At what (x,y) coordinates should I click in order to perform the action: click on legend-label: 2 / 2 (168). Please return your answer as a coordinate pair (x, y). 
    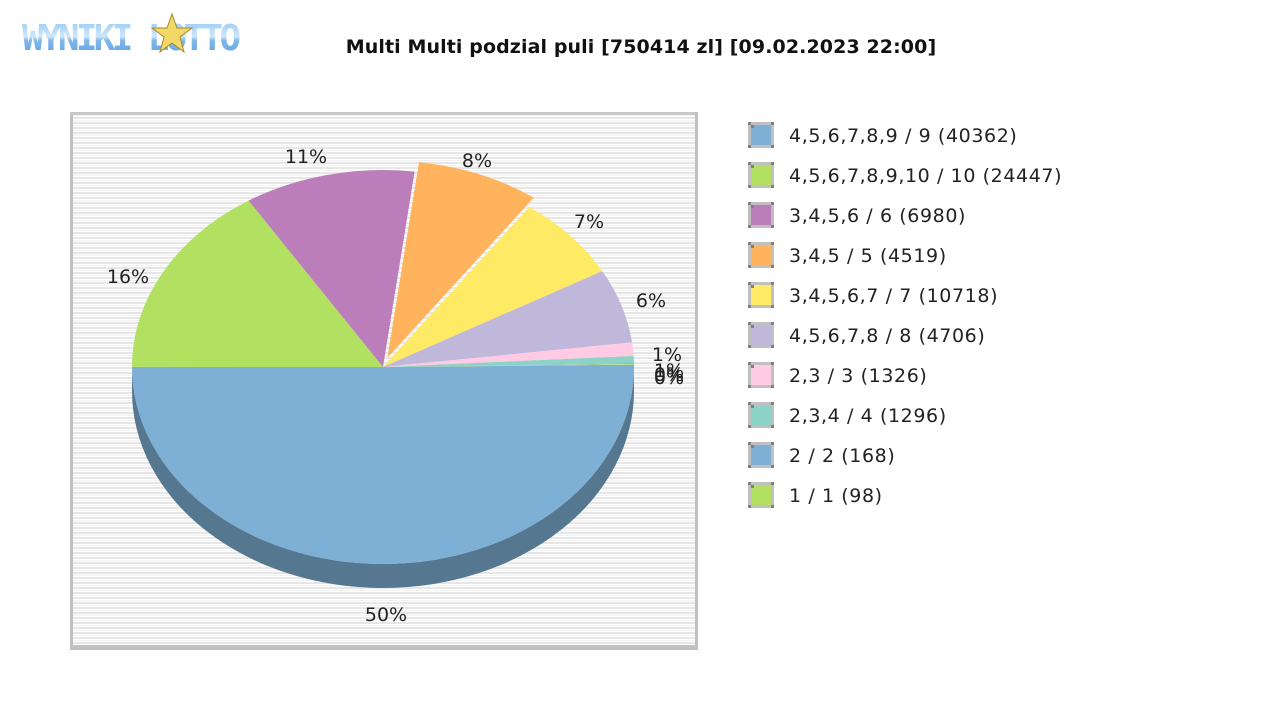
    Looking at the image, I should click on (842, 456).